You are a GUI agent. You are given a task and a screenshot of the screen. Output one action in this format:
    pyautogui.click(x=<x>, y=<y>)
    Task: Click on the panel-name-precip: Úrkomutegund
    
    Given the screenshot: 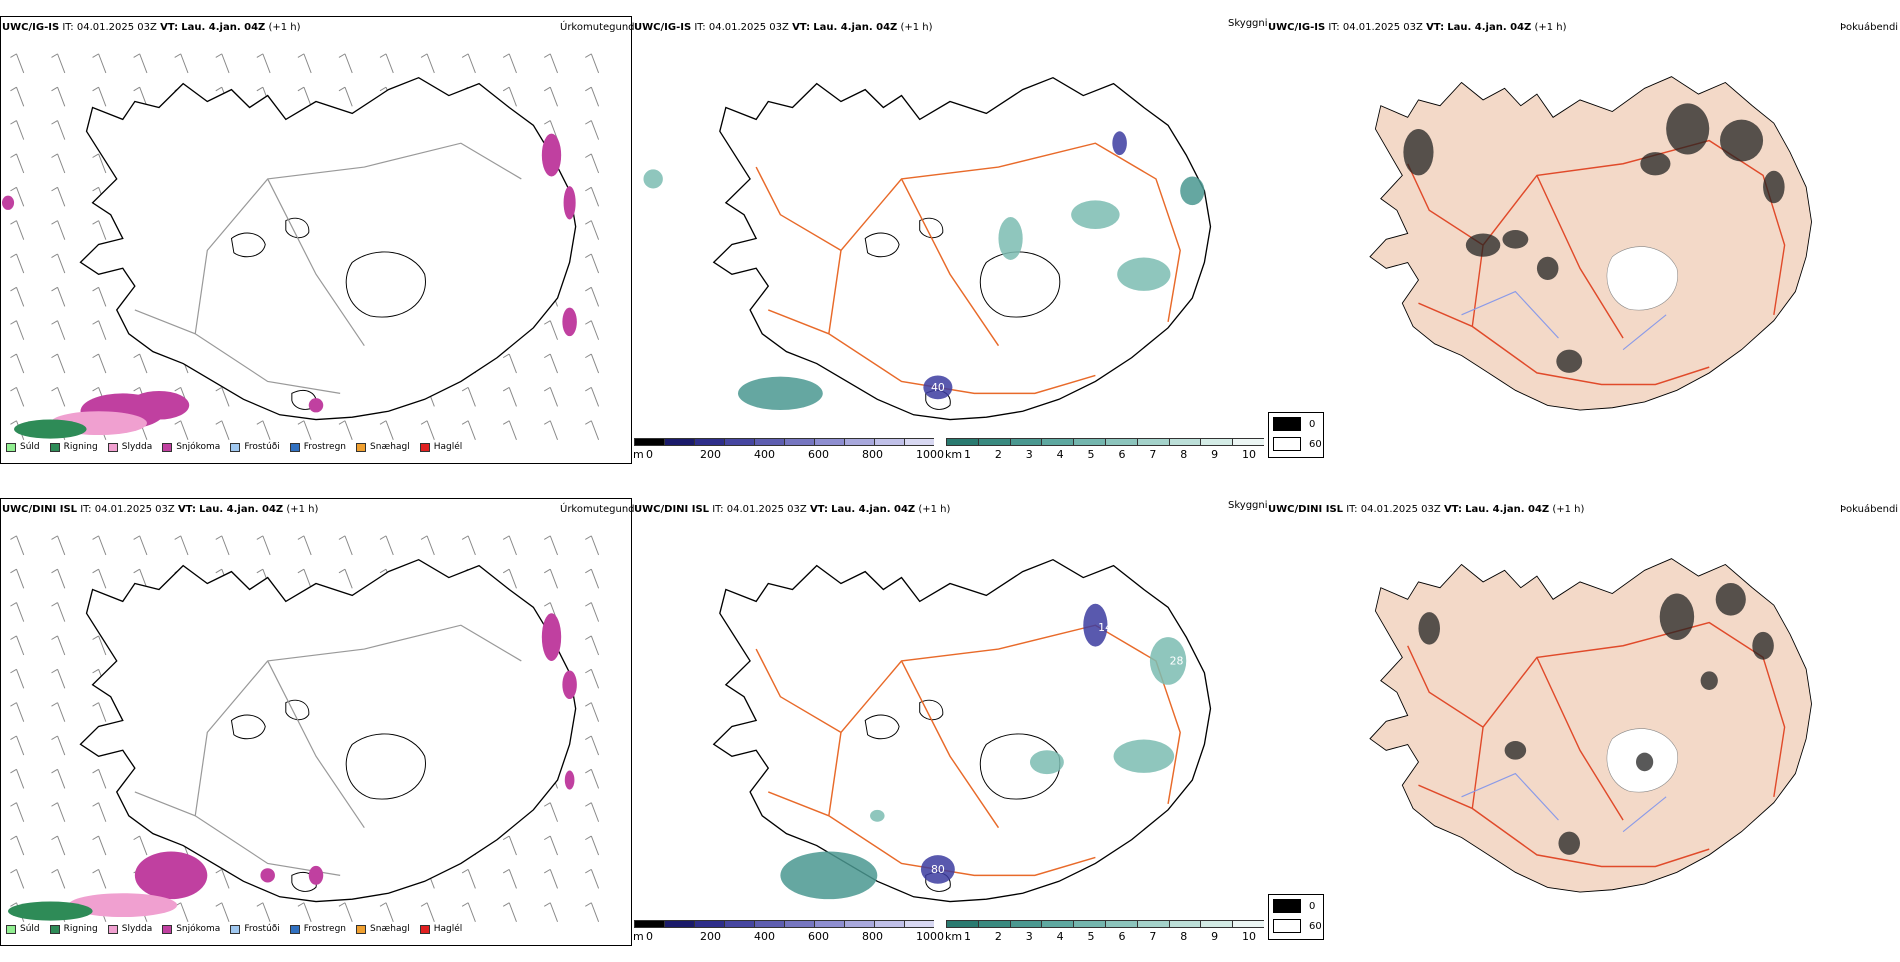 What is the action you would take?
    pyautogui.click(x=597, y=27)
    